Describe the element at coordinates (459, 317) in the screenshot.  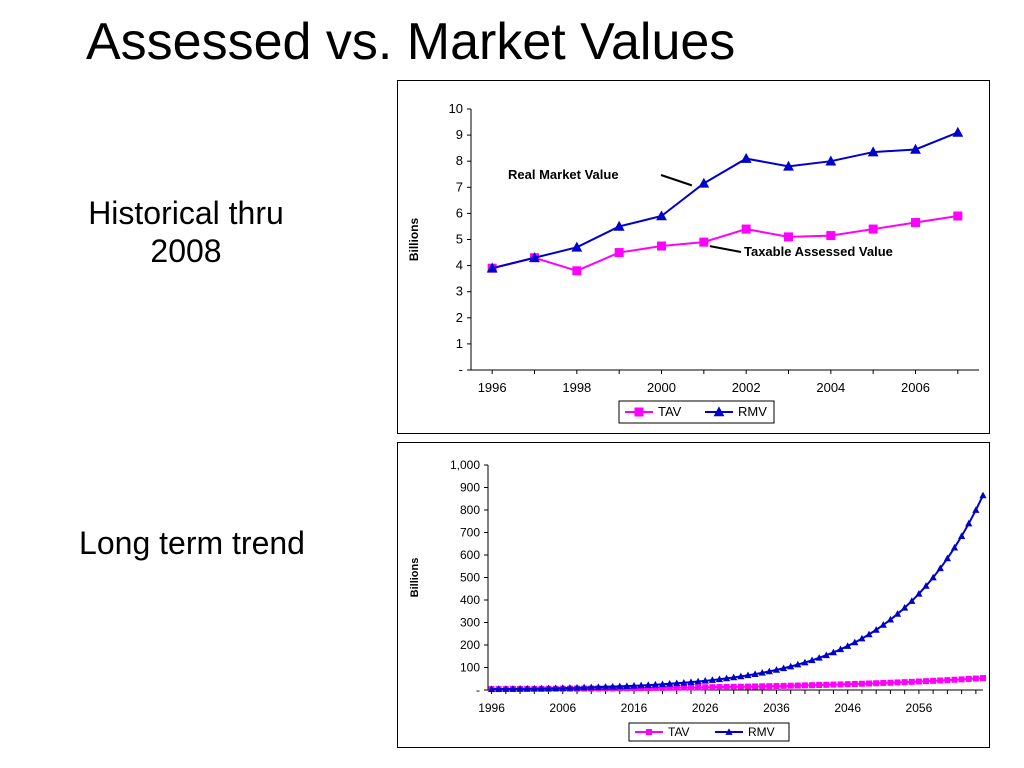
I see `y-tick-label: 2` at that location.